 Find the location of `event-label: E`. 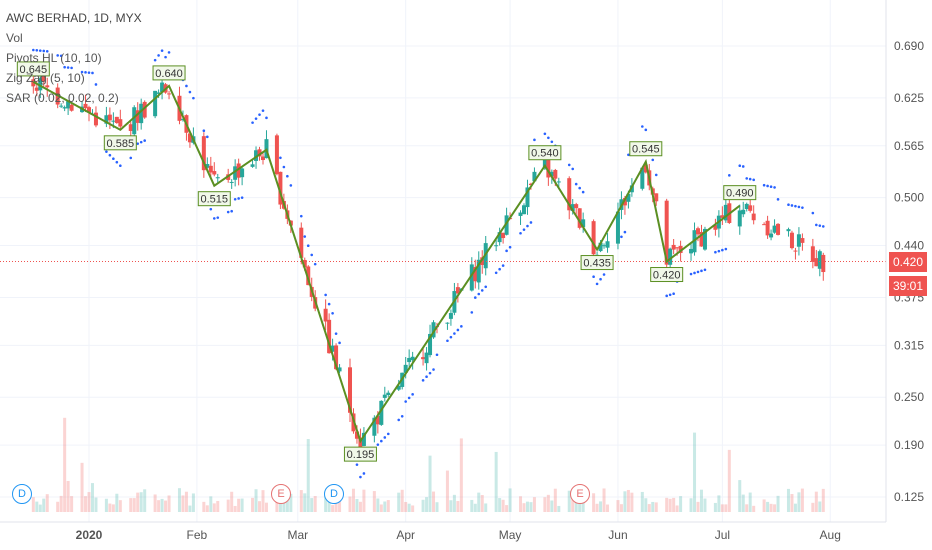

event-label: E is located at coordinates (580, 494).